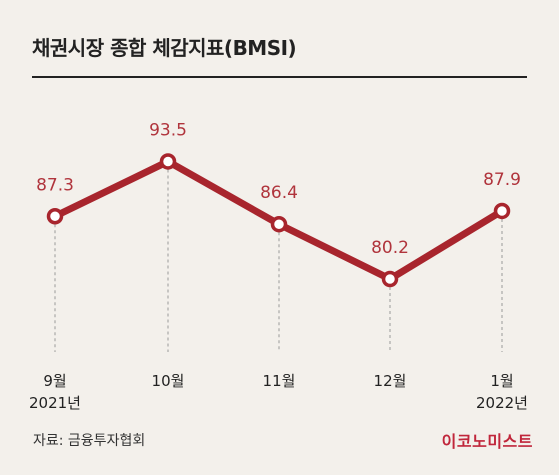 The width and height of the screenshot is (559, 475). What do you see at coordinates (55, 185) in the screenshot?
I see `data-label-0: 87.3` at bounding box center [55, 185].